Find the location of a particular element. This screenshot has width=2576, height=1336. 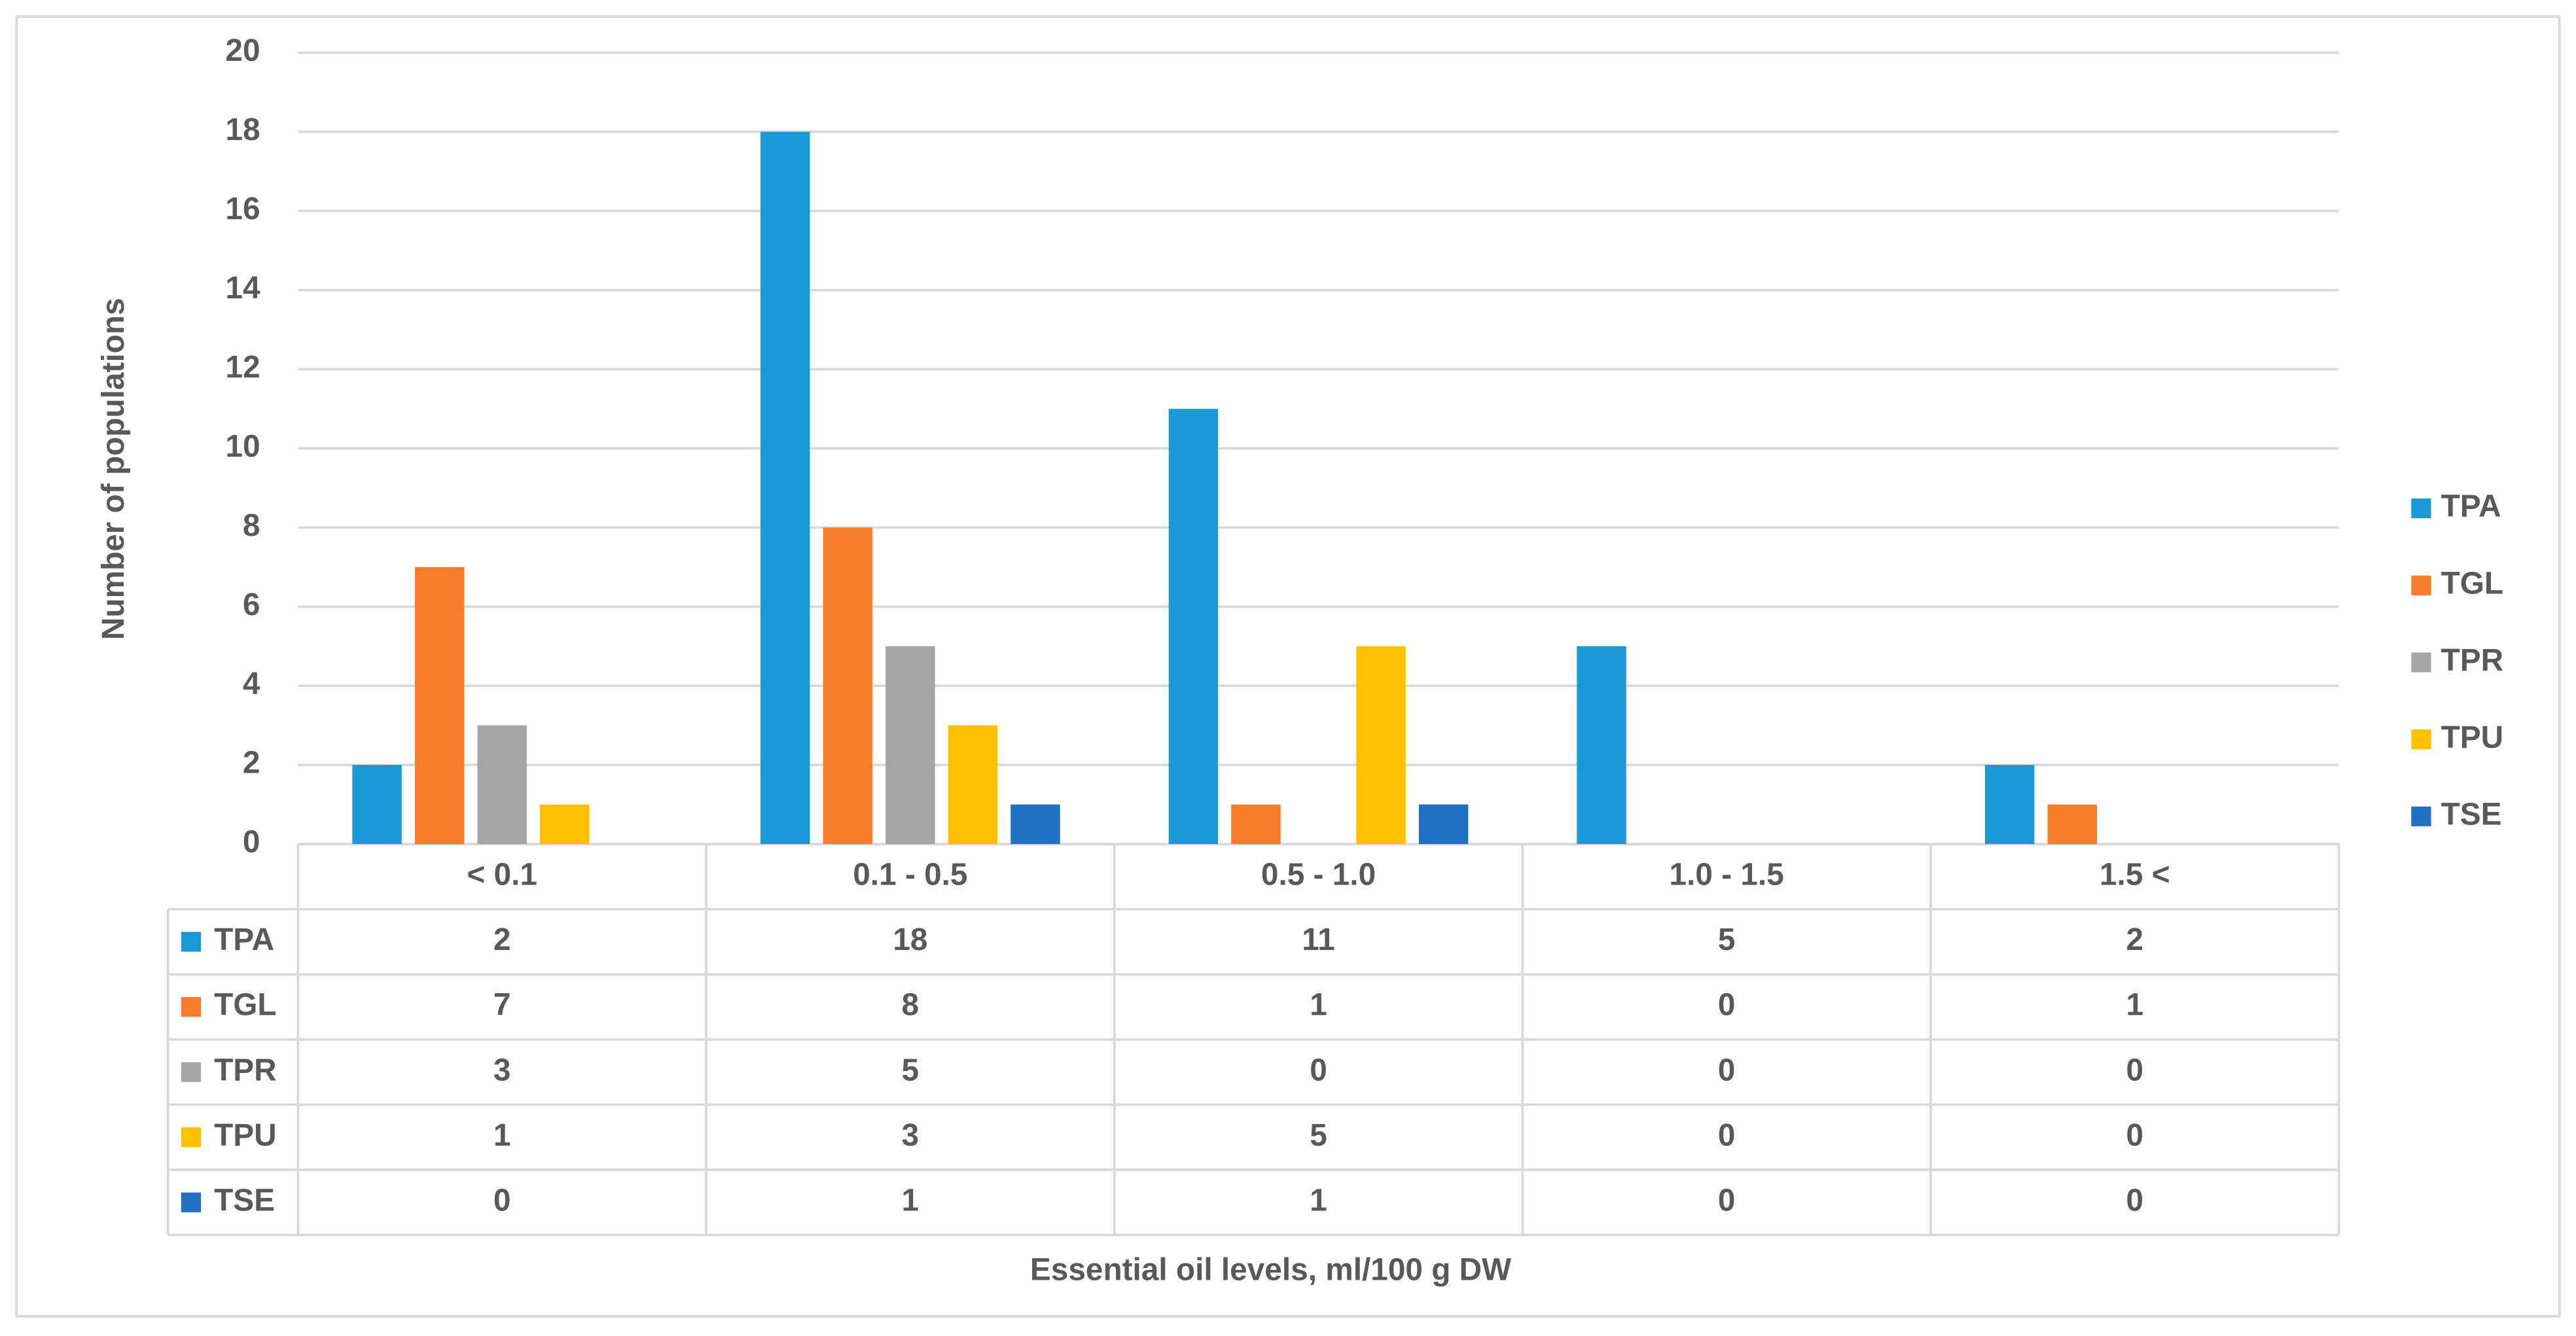

y-axis-label: Number of populations is located at coordinates (113, 469).